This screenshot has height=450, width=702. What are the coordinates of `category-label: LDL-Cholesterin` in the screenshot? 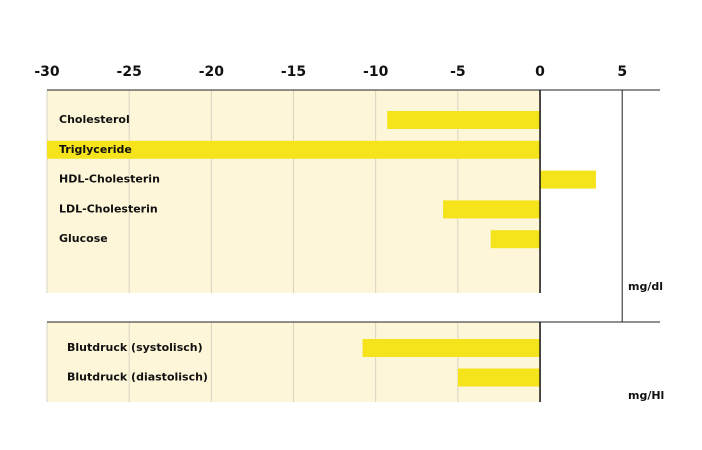 It's located at (108, 208).